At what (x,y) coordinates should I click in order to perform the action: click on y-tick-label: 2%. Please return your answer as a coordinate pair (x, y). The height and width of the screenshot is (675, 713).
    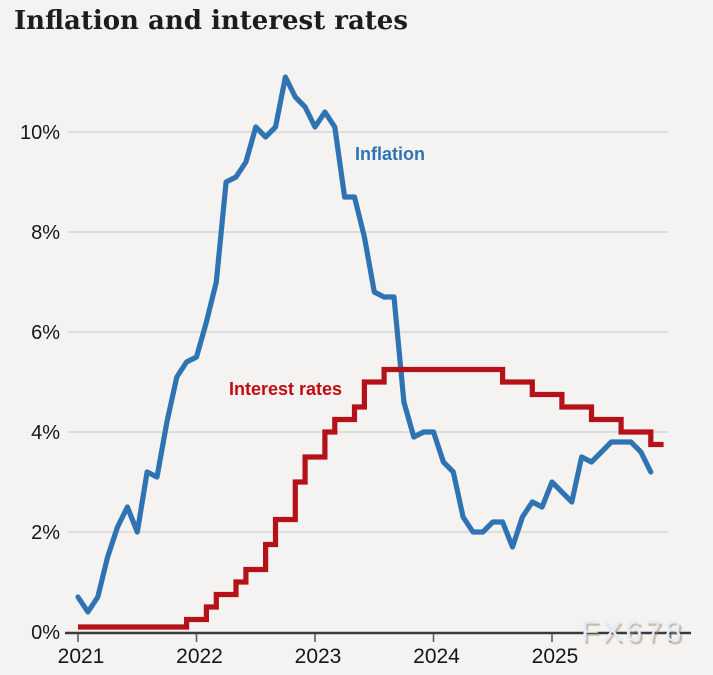
    Looking at the image, I should click on (45, 533).